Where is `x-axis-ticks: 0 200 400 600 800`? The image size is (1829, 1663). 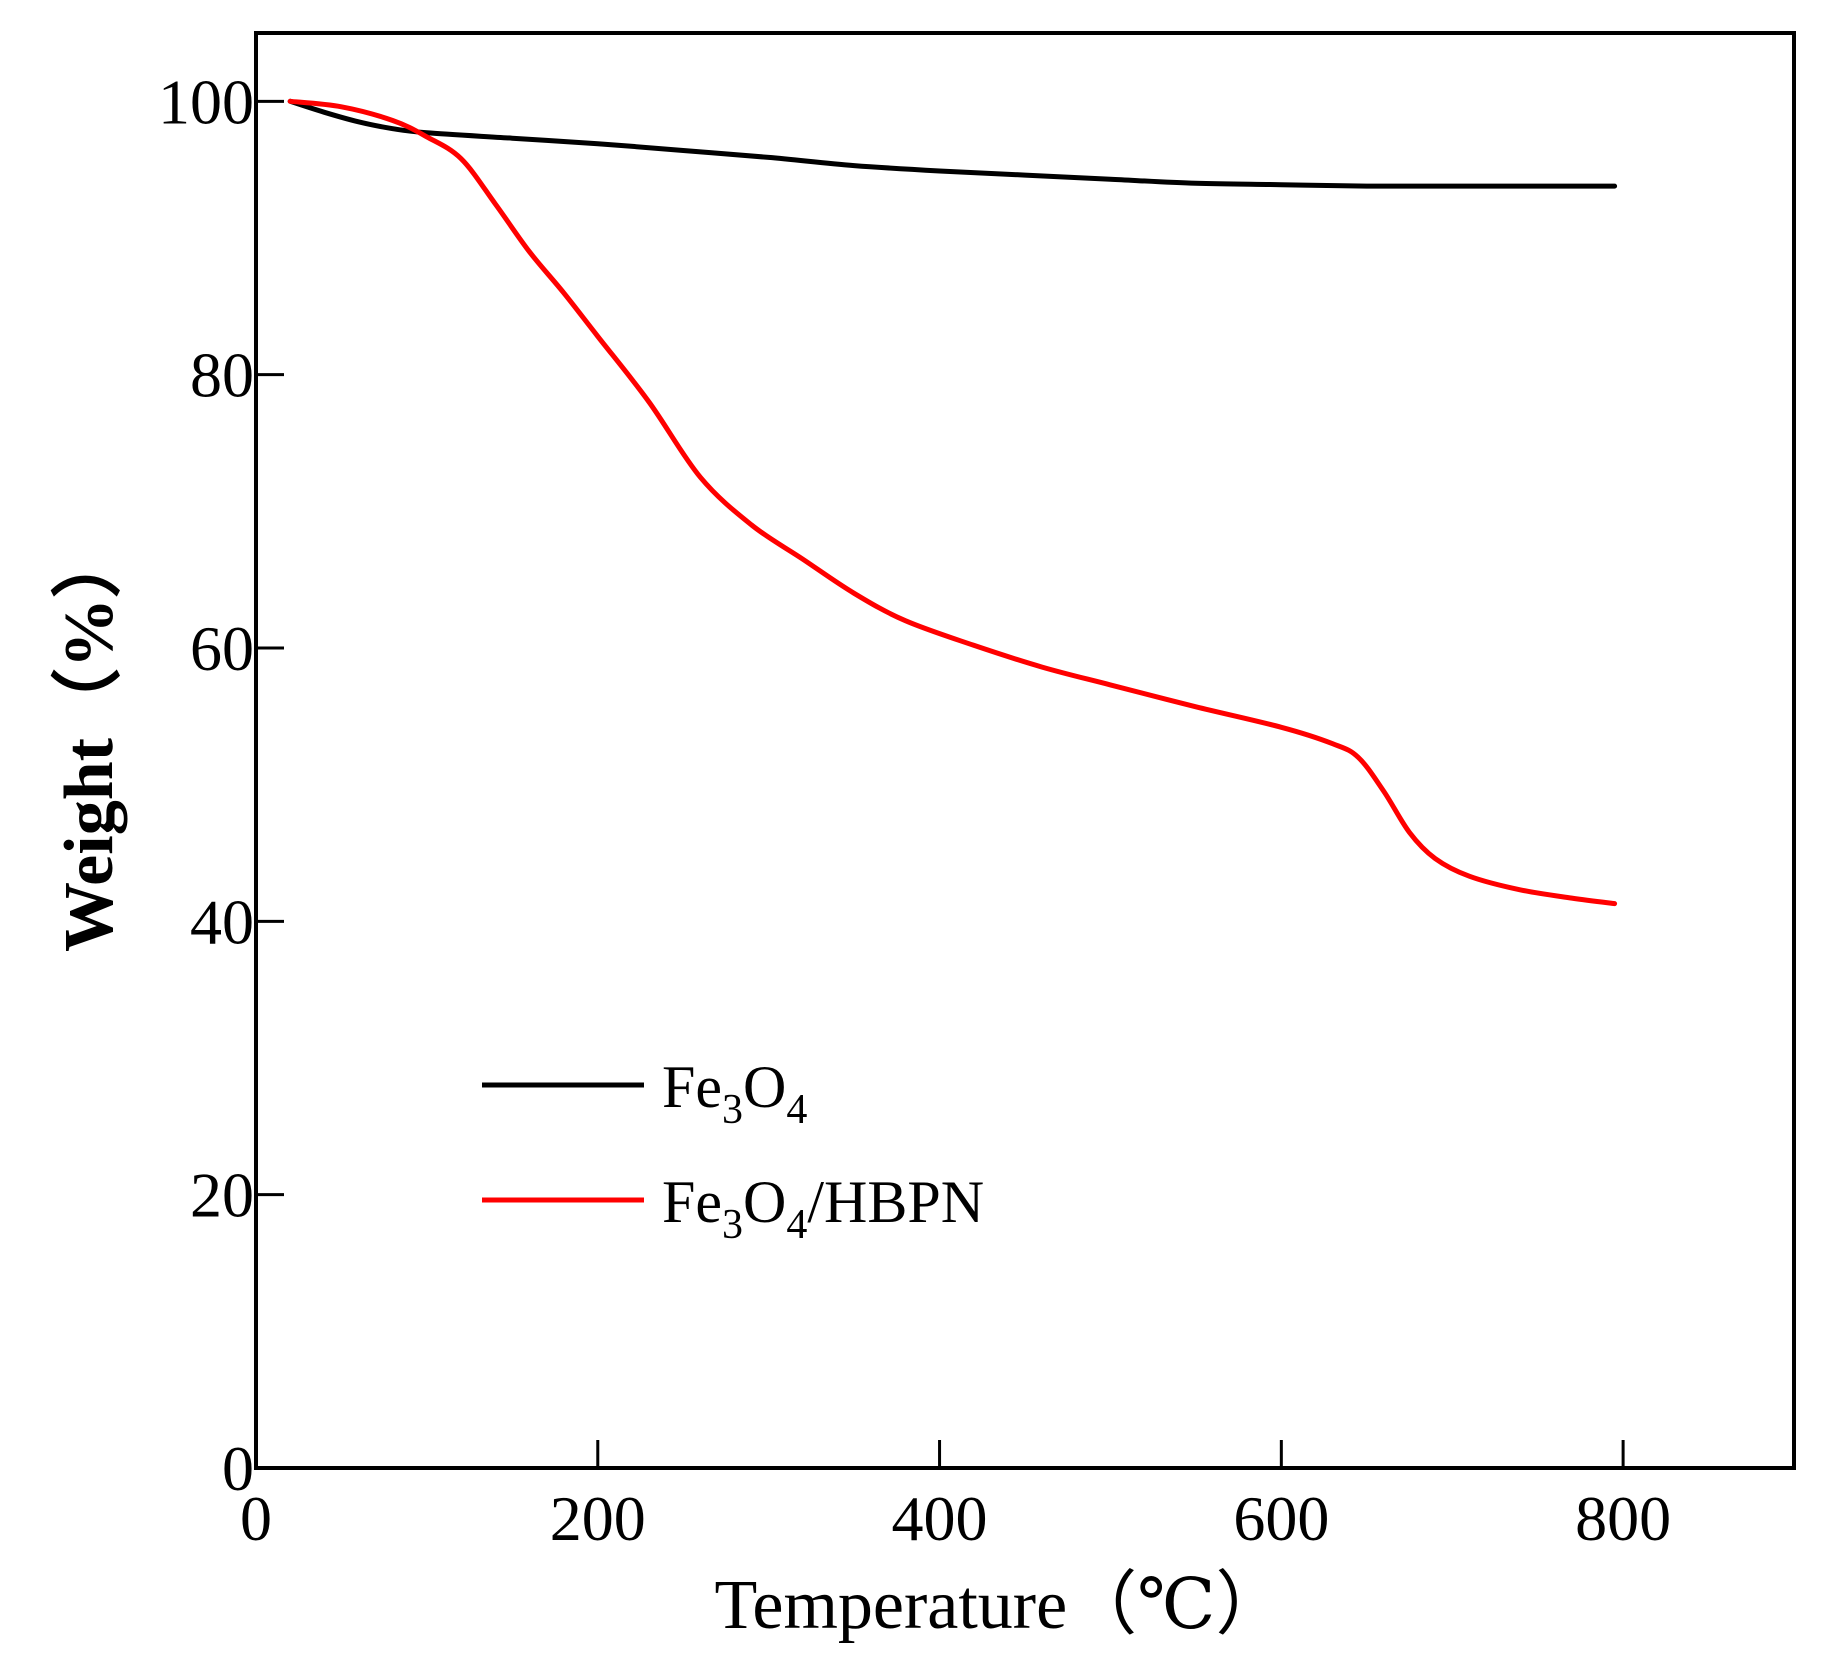
x-axis-ticks: 0 200 400 600 800 is located at coordinates (955, 1497).